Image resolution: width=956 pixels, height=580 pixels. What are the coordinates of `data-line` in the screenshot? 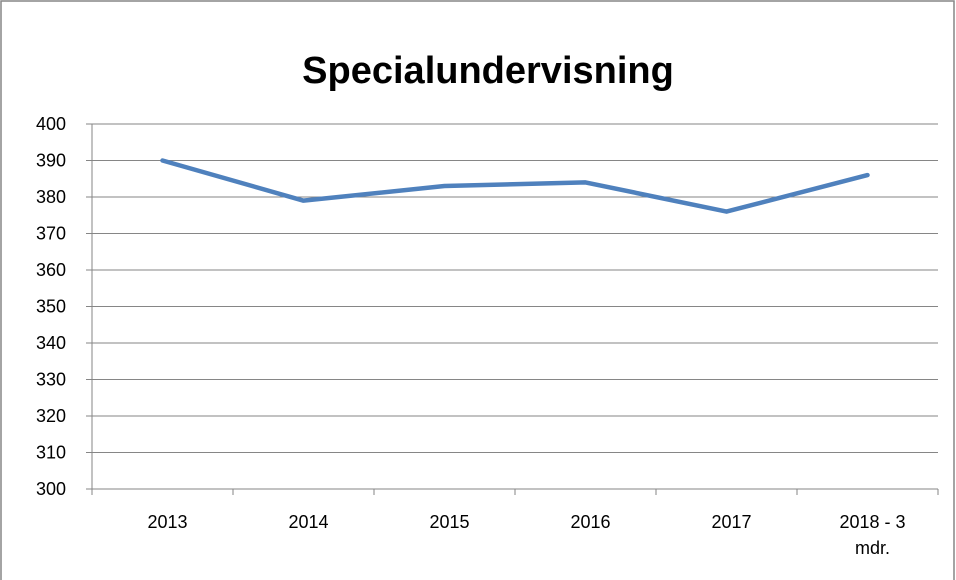 It's located at (515, 186).